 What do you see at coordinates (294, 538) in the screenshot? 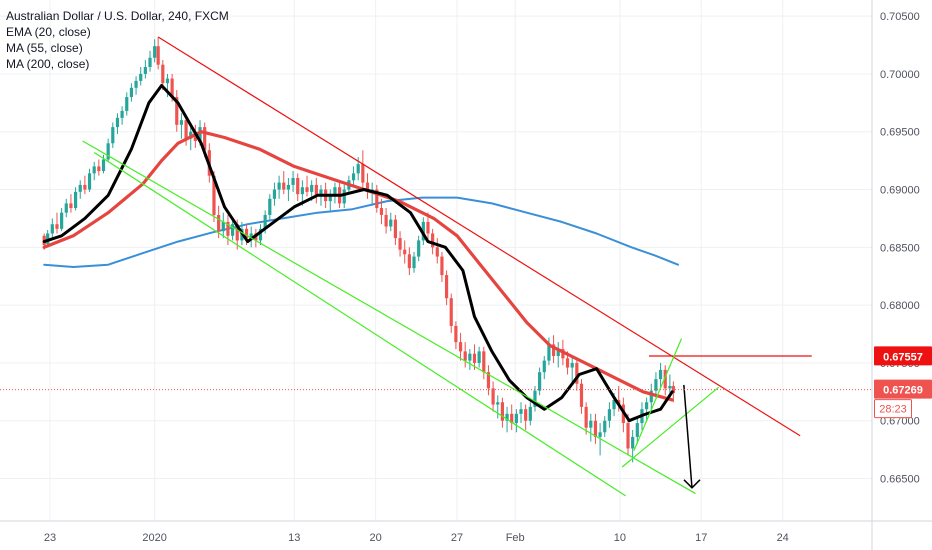
I see `x-tick-label: 13` at bounding box center [294, 538].